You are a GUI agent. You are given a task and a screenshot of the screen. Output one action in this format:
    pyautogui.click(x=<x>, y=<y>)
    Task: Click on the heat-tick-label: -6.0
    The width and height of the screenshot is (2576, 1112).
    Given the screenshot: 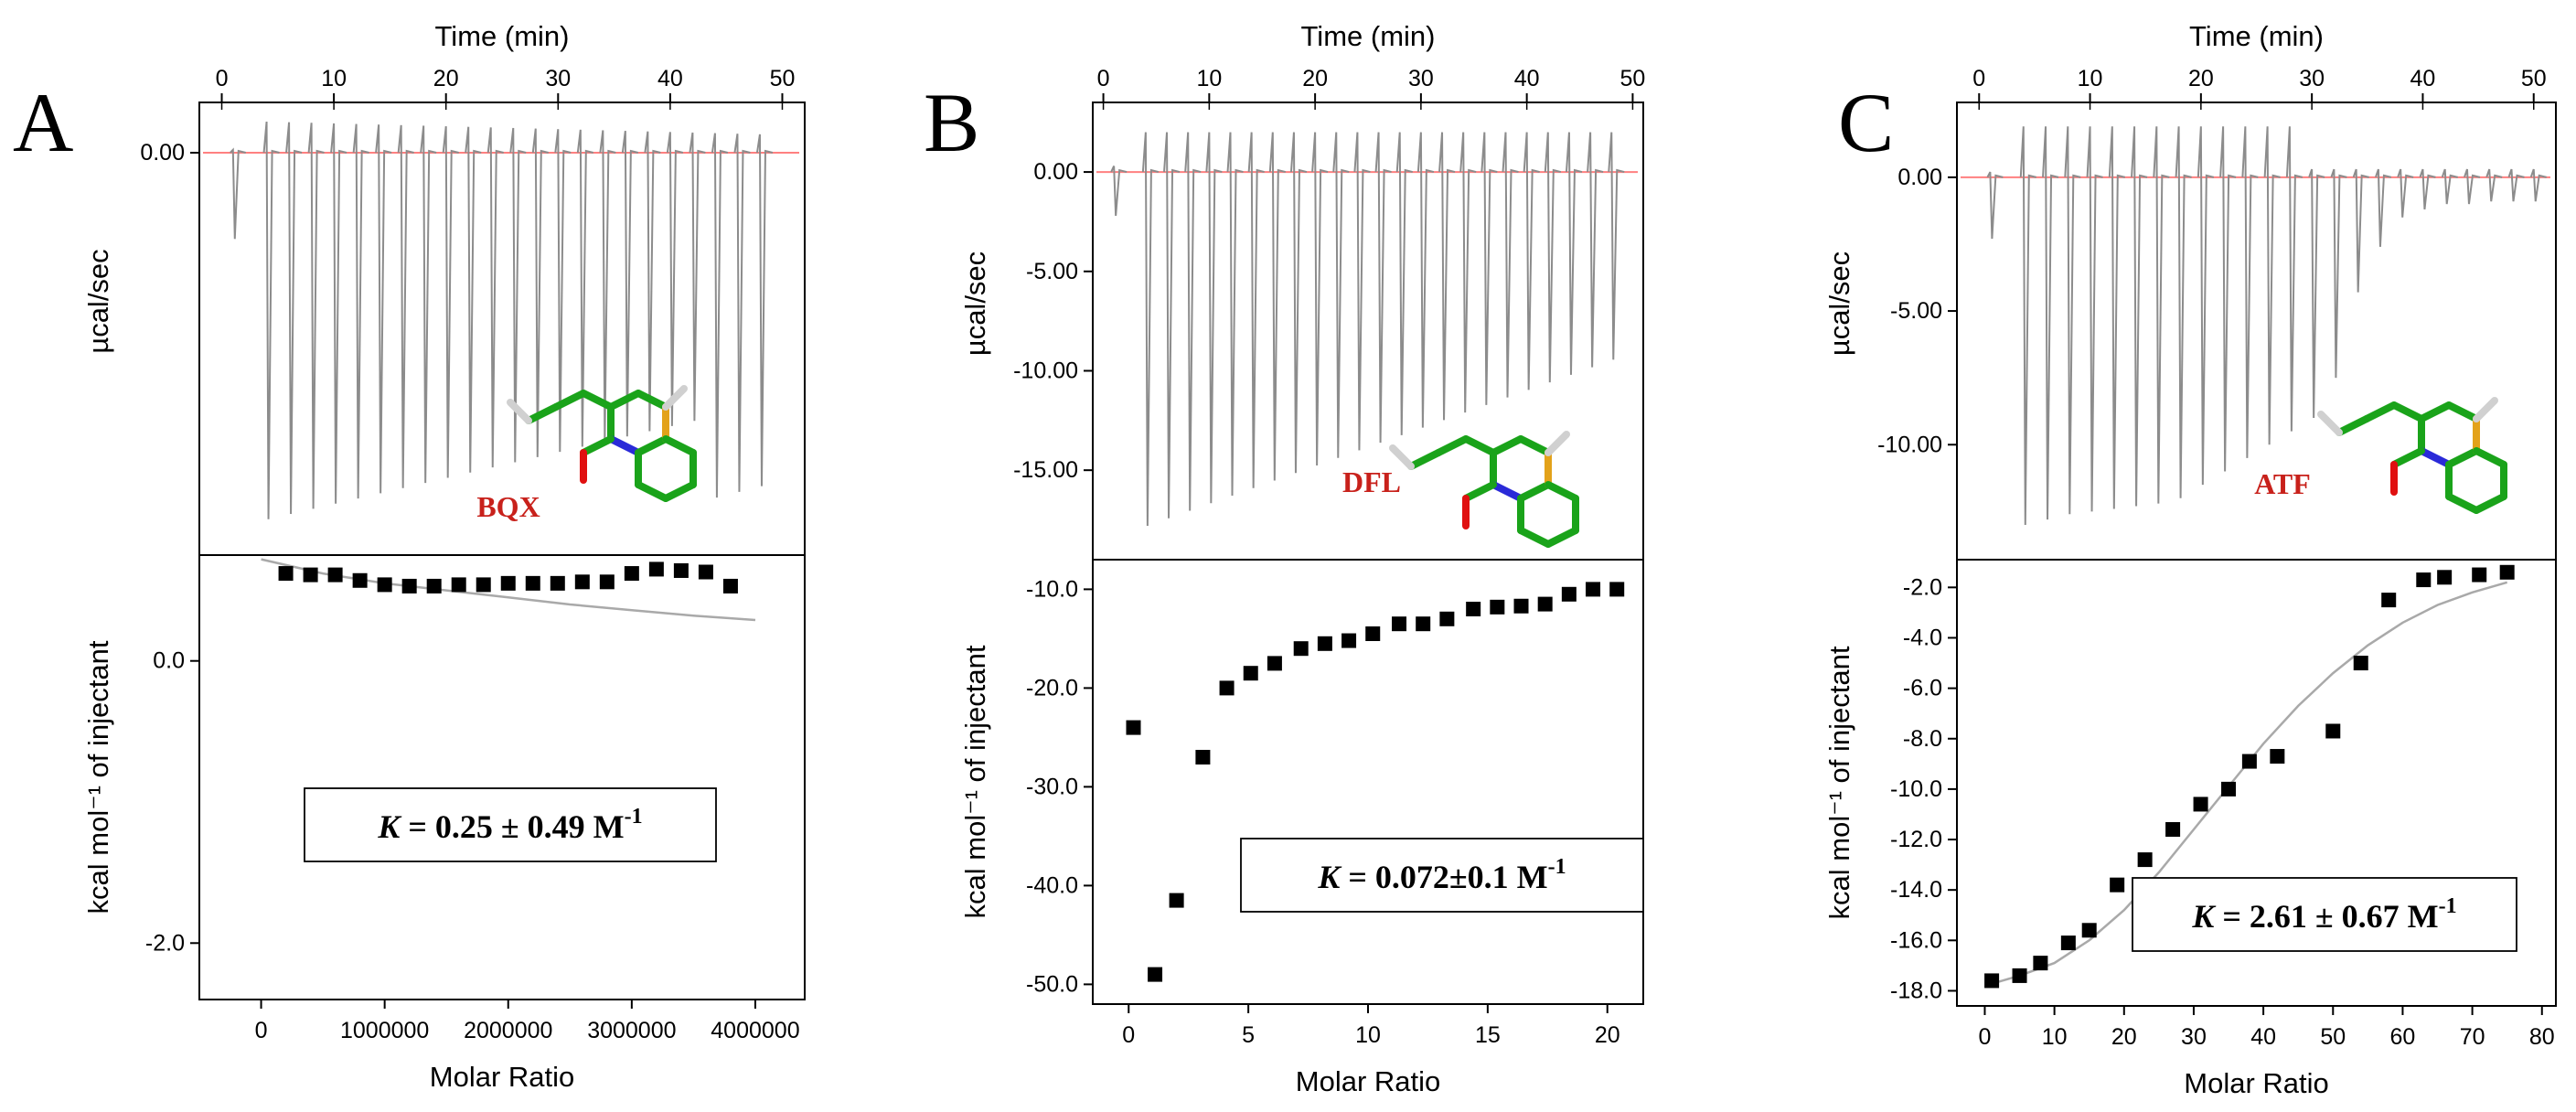 What is the action you would take?
    pyautogui.click(x=1922, y=688)
    